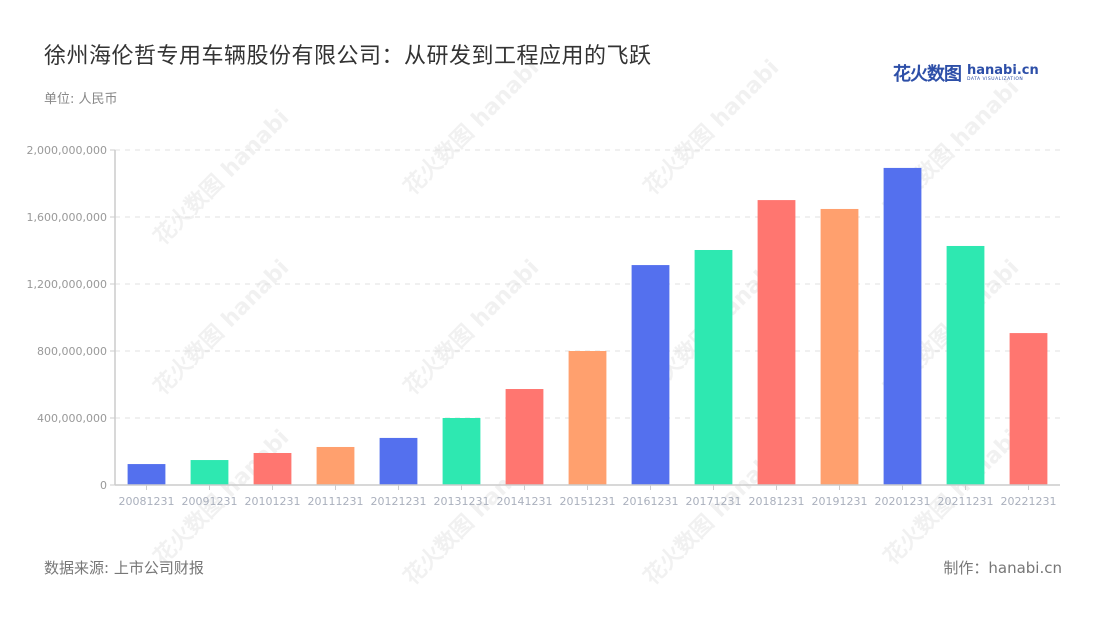 Image resolution: width=1100 pixels, height=620 pixels. I want to click on x-tick-label: 20161231, so click(651, 501).